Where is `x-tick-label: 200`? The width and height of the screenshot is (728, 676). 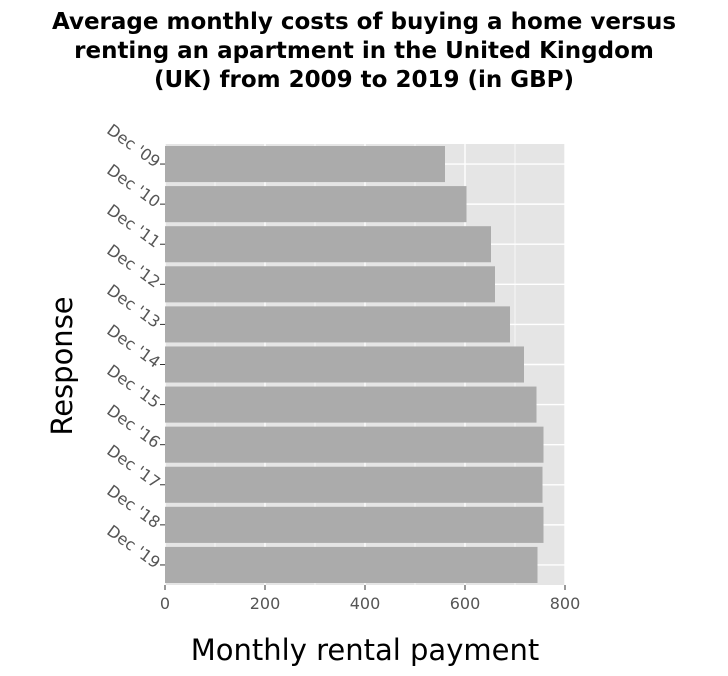 x-tick-label: 200 is located at coordinates (265, 603).